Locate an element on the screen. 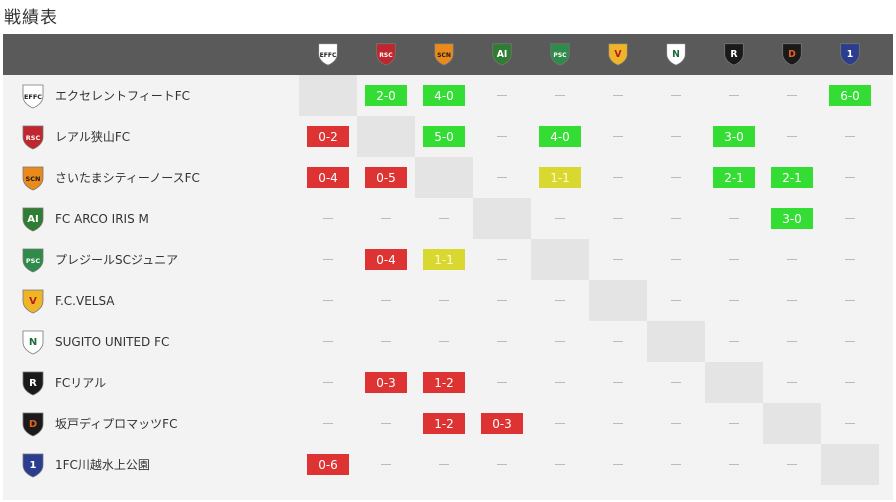 Image resolution: width=896 pixels, height=502 pixels. result-cell: 3-0 is located at coordinates (792, 218).